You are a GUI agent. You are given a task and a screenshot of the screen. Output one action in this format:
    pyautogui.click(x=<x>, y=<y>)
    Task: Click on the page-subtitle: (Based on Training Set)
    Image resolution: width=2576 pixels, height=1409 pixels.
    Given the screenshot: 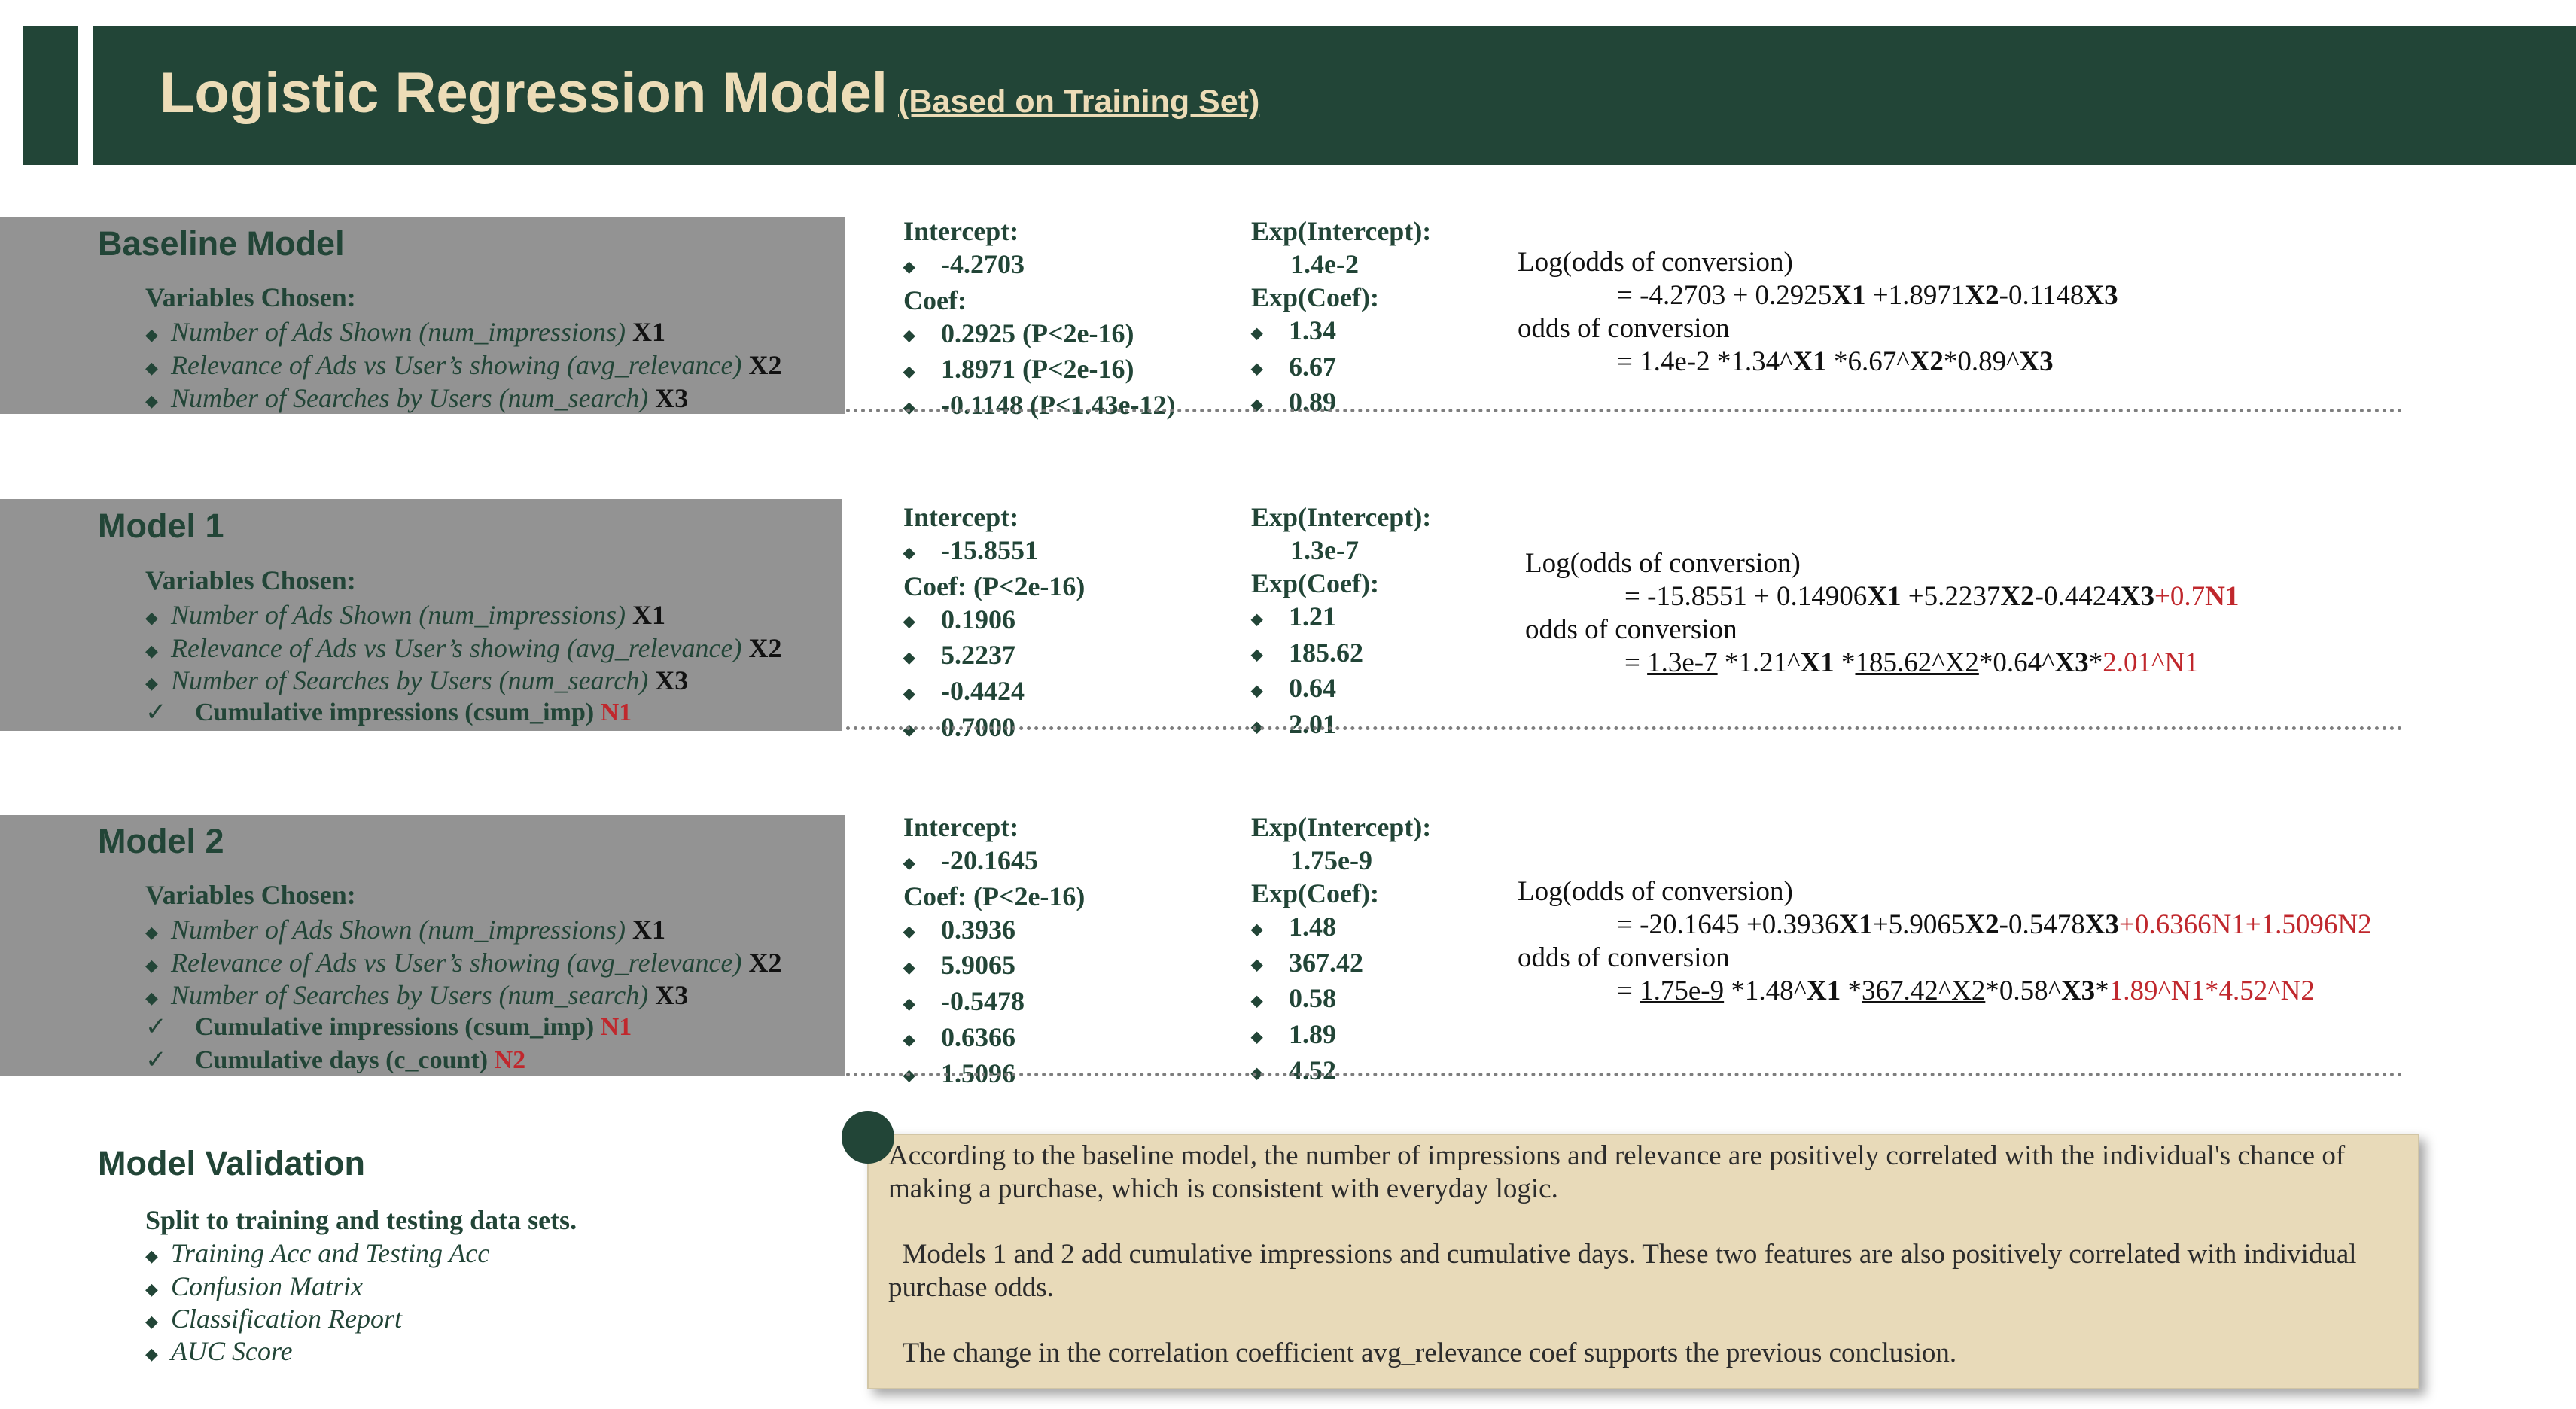 What is the action you would take?
    pyautogui.click(x=1079, y=102)
    